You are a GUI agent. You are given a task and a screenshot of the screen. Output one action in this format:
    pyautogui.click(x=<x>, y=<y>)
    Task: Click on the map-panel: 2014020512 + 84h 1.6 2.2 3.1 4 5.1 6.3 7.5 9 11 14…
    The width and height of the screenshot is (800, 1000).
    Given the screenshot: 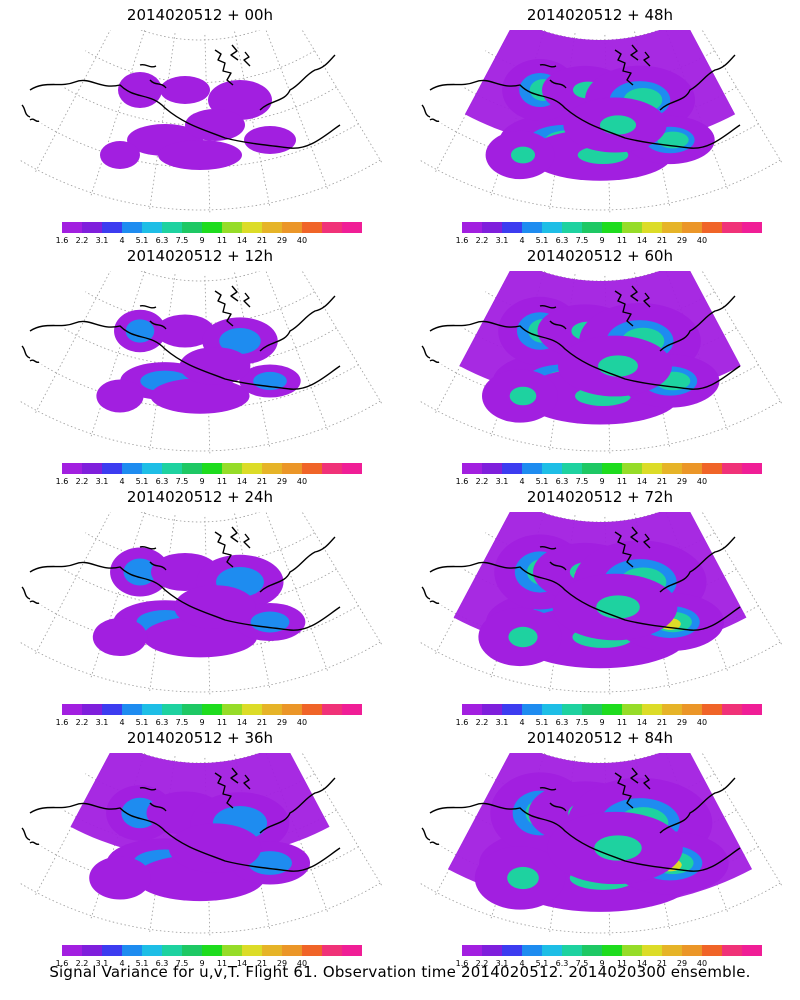 What is the action you would take?
    pyautogui.click(x=600, y=845)
    